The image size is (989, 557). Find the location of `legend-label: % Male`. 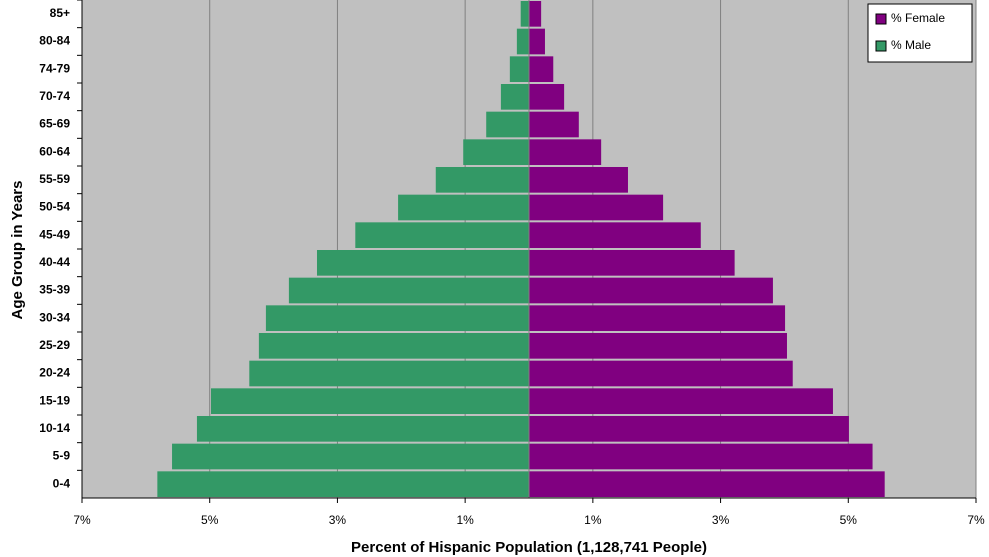

legend-label: % Male is located at coordinates (911, 45).